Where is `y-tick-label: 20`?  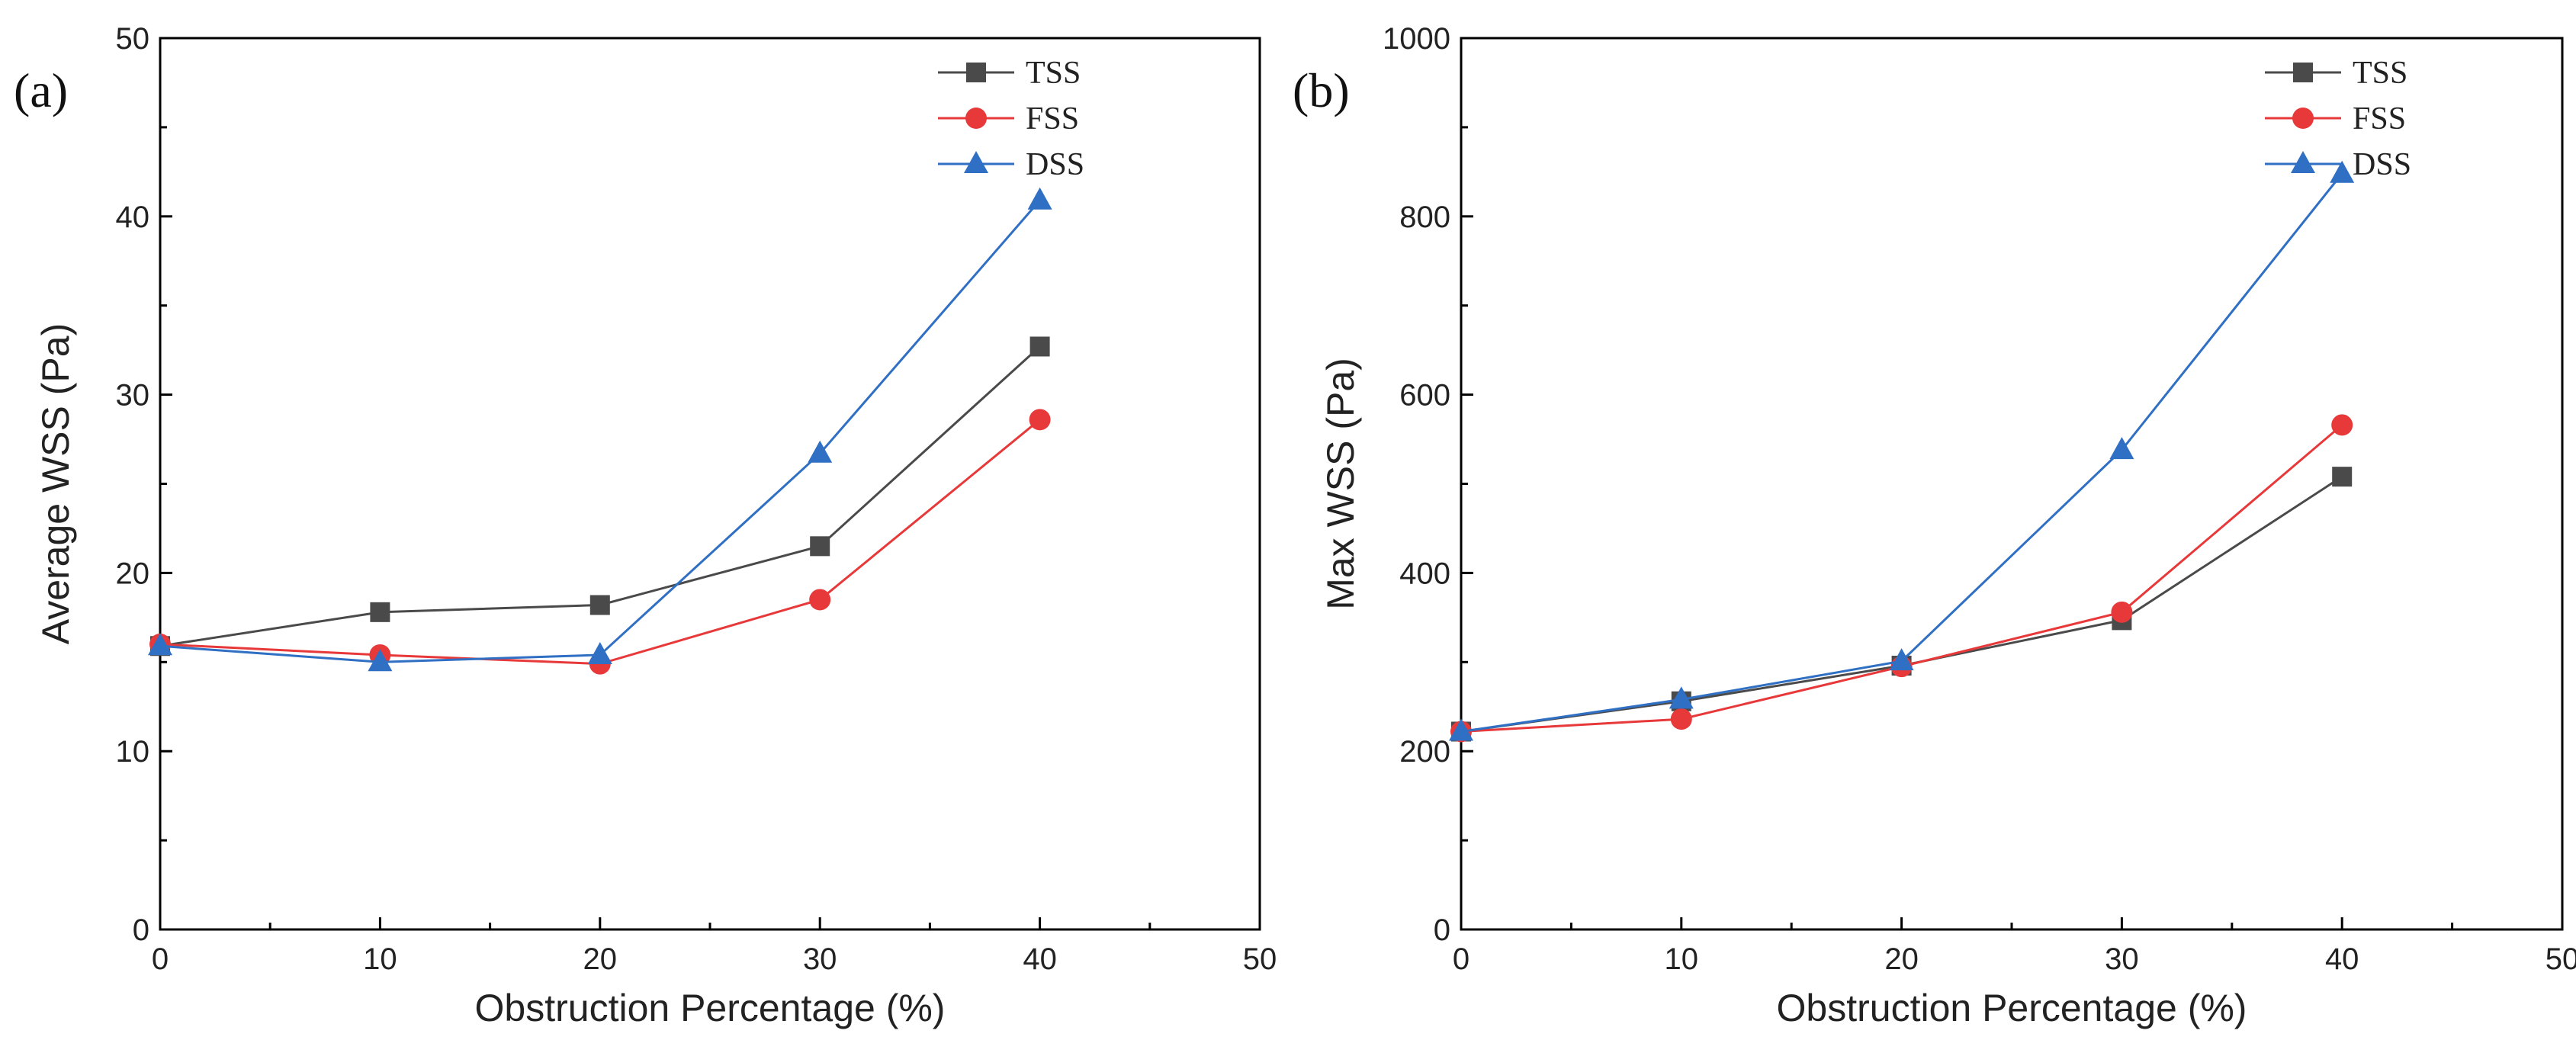
y-tick-label: 20 is located at coordinates (133, 573).